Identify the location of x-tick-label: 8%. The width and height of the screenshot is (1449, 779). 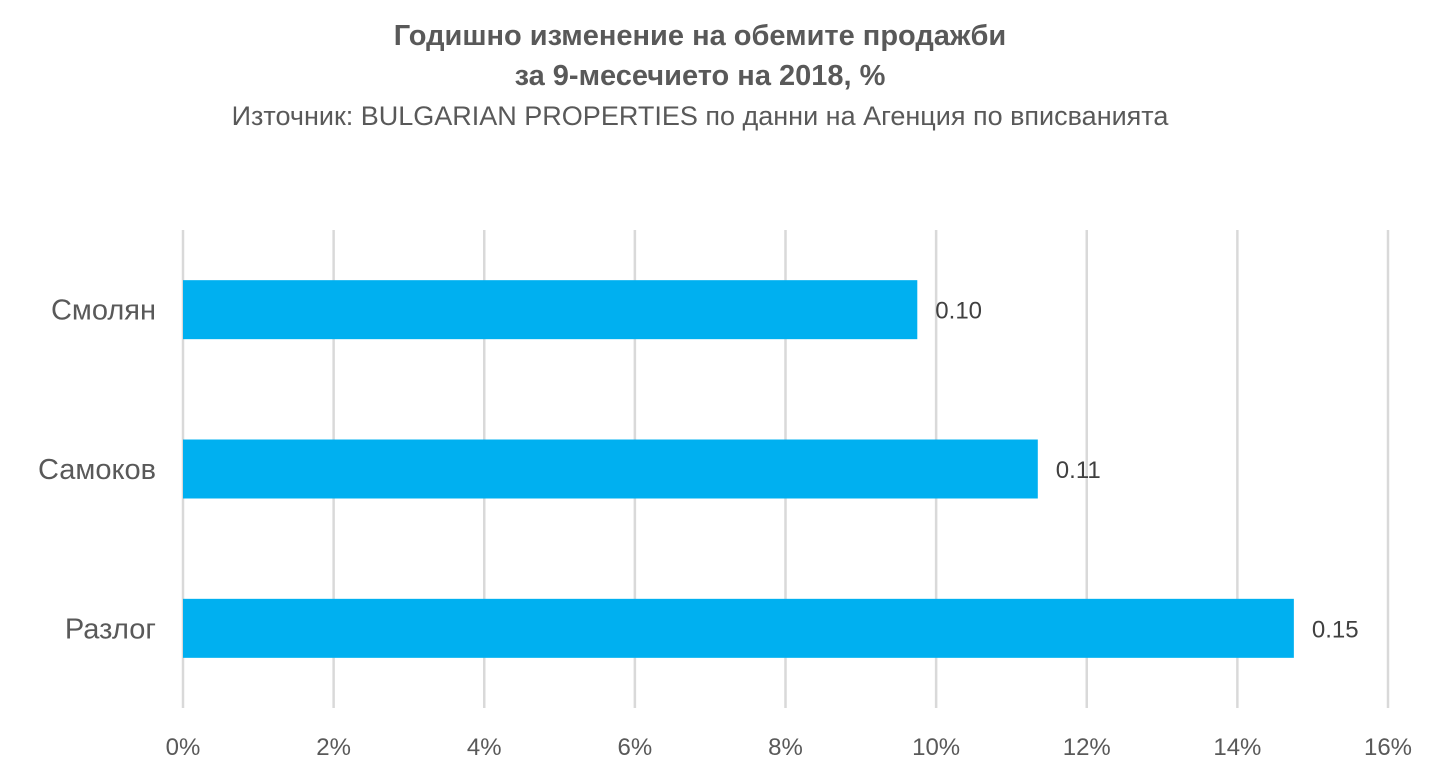
(785, 747).